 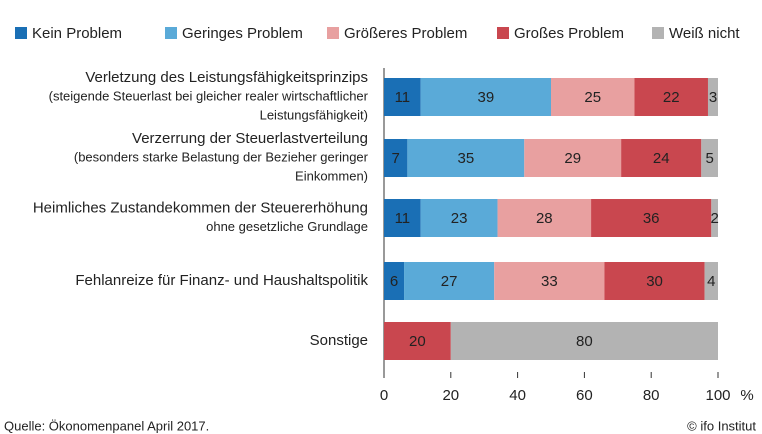 I want to click on data-label: 5, so click(x=709, y=158).